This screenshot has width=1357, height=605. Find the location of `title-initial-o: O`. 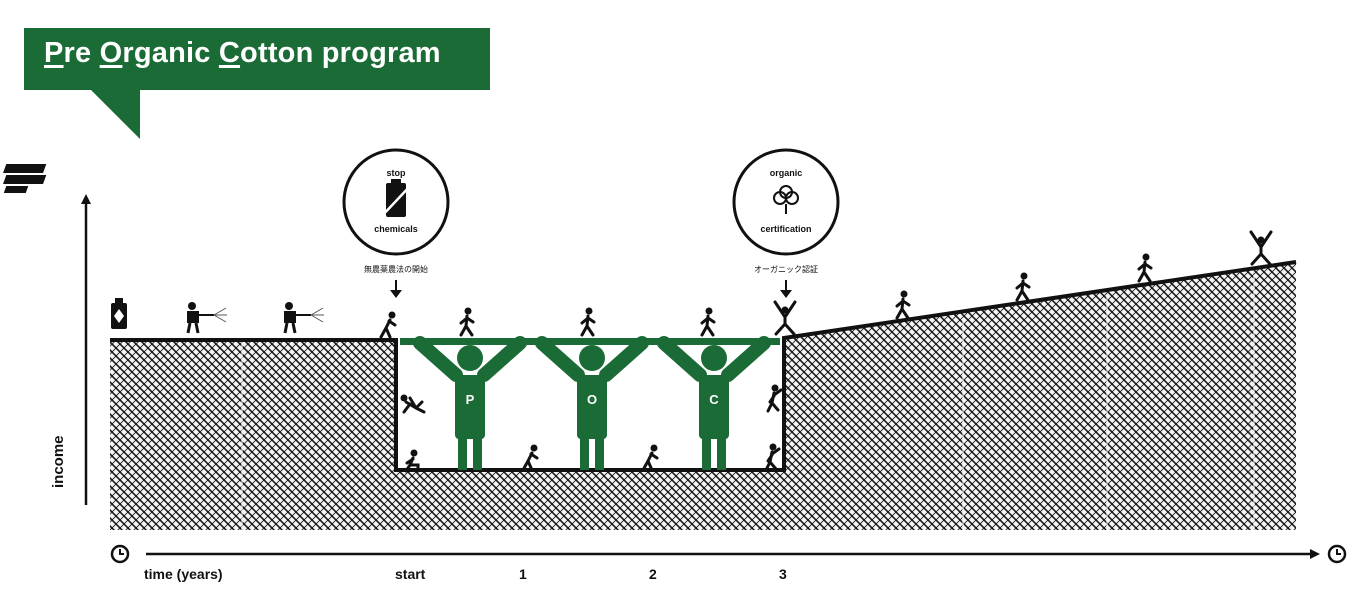

title-initial-o: O is located at coordinates (111, 53).